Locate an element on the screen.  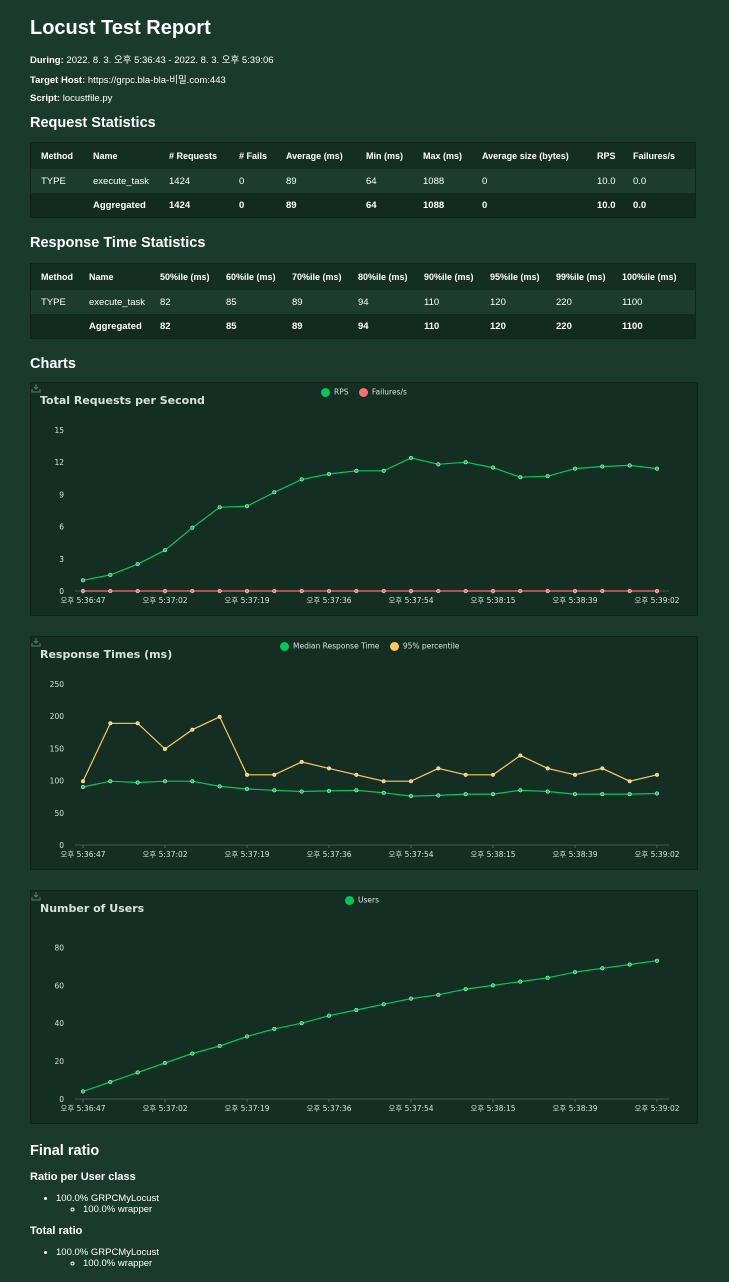
y-tick-label: 20 is located at coordinates (59, 1061).